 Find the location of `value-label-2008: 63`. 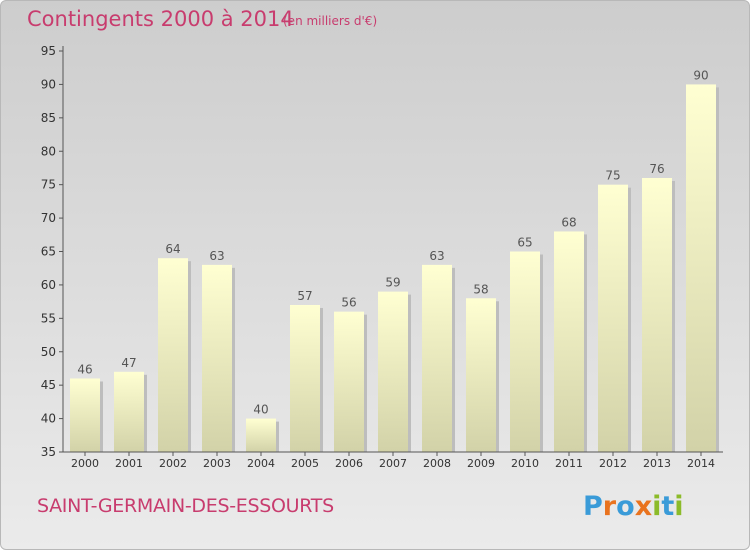

value-label-2008: 63 is located at coordinates (436, 256).